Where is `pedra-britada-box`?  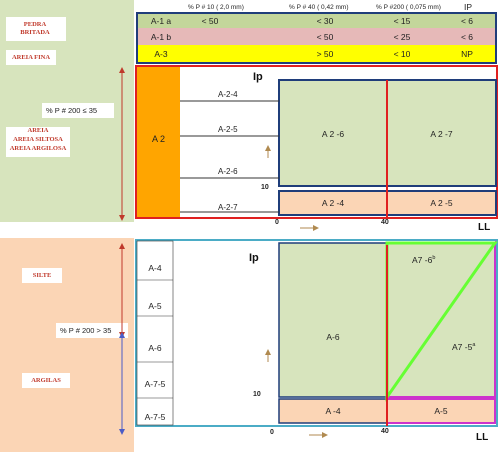 pedra-britada-box is located at coordinates (36, 29).